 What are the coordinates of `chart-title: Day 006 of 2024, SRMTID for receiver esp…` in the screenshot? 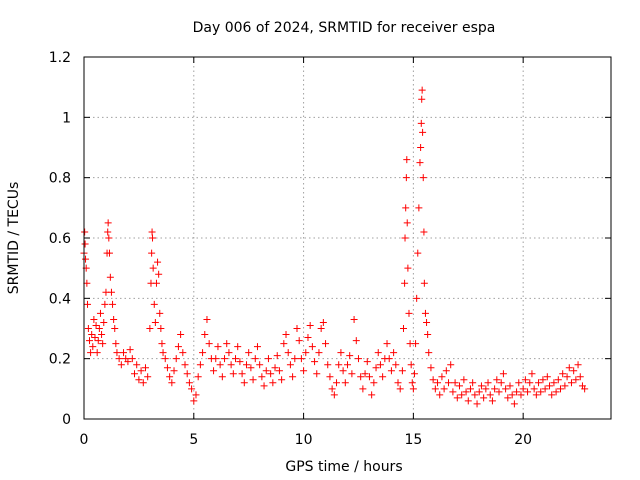 It's located at (344, 28).